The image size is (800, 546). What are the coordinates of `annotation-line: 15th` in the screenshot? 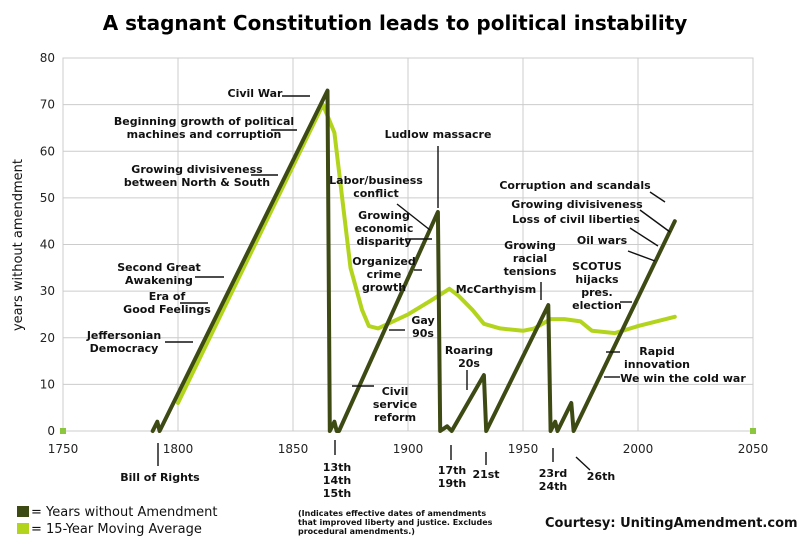 It's located at (337, 493).